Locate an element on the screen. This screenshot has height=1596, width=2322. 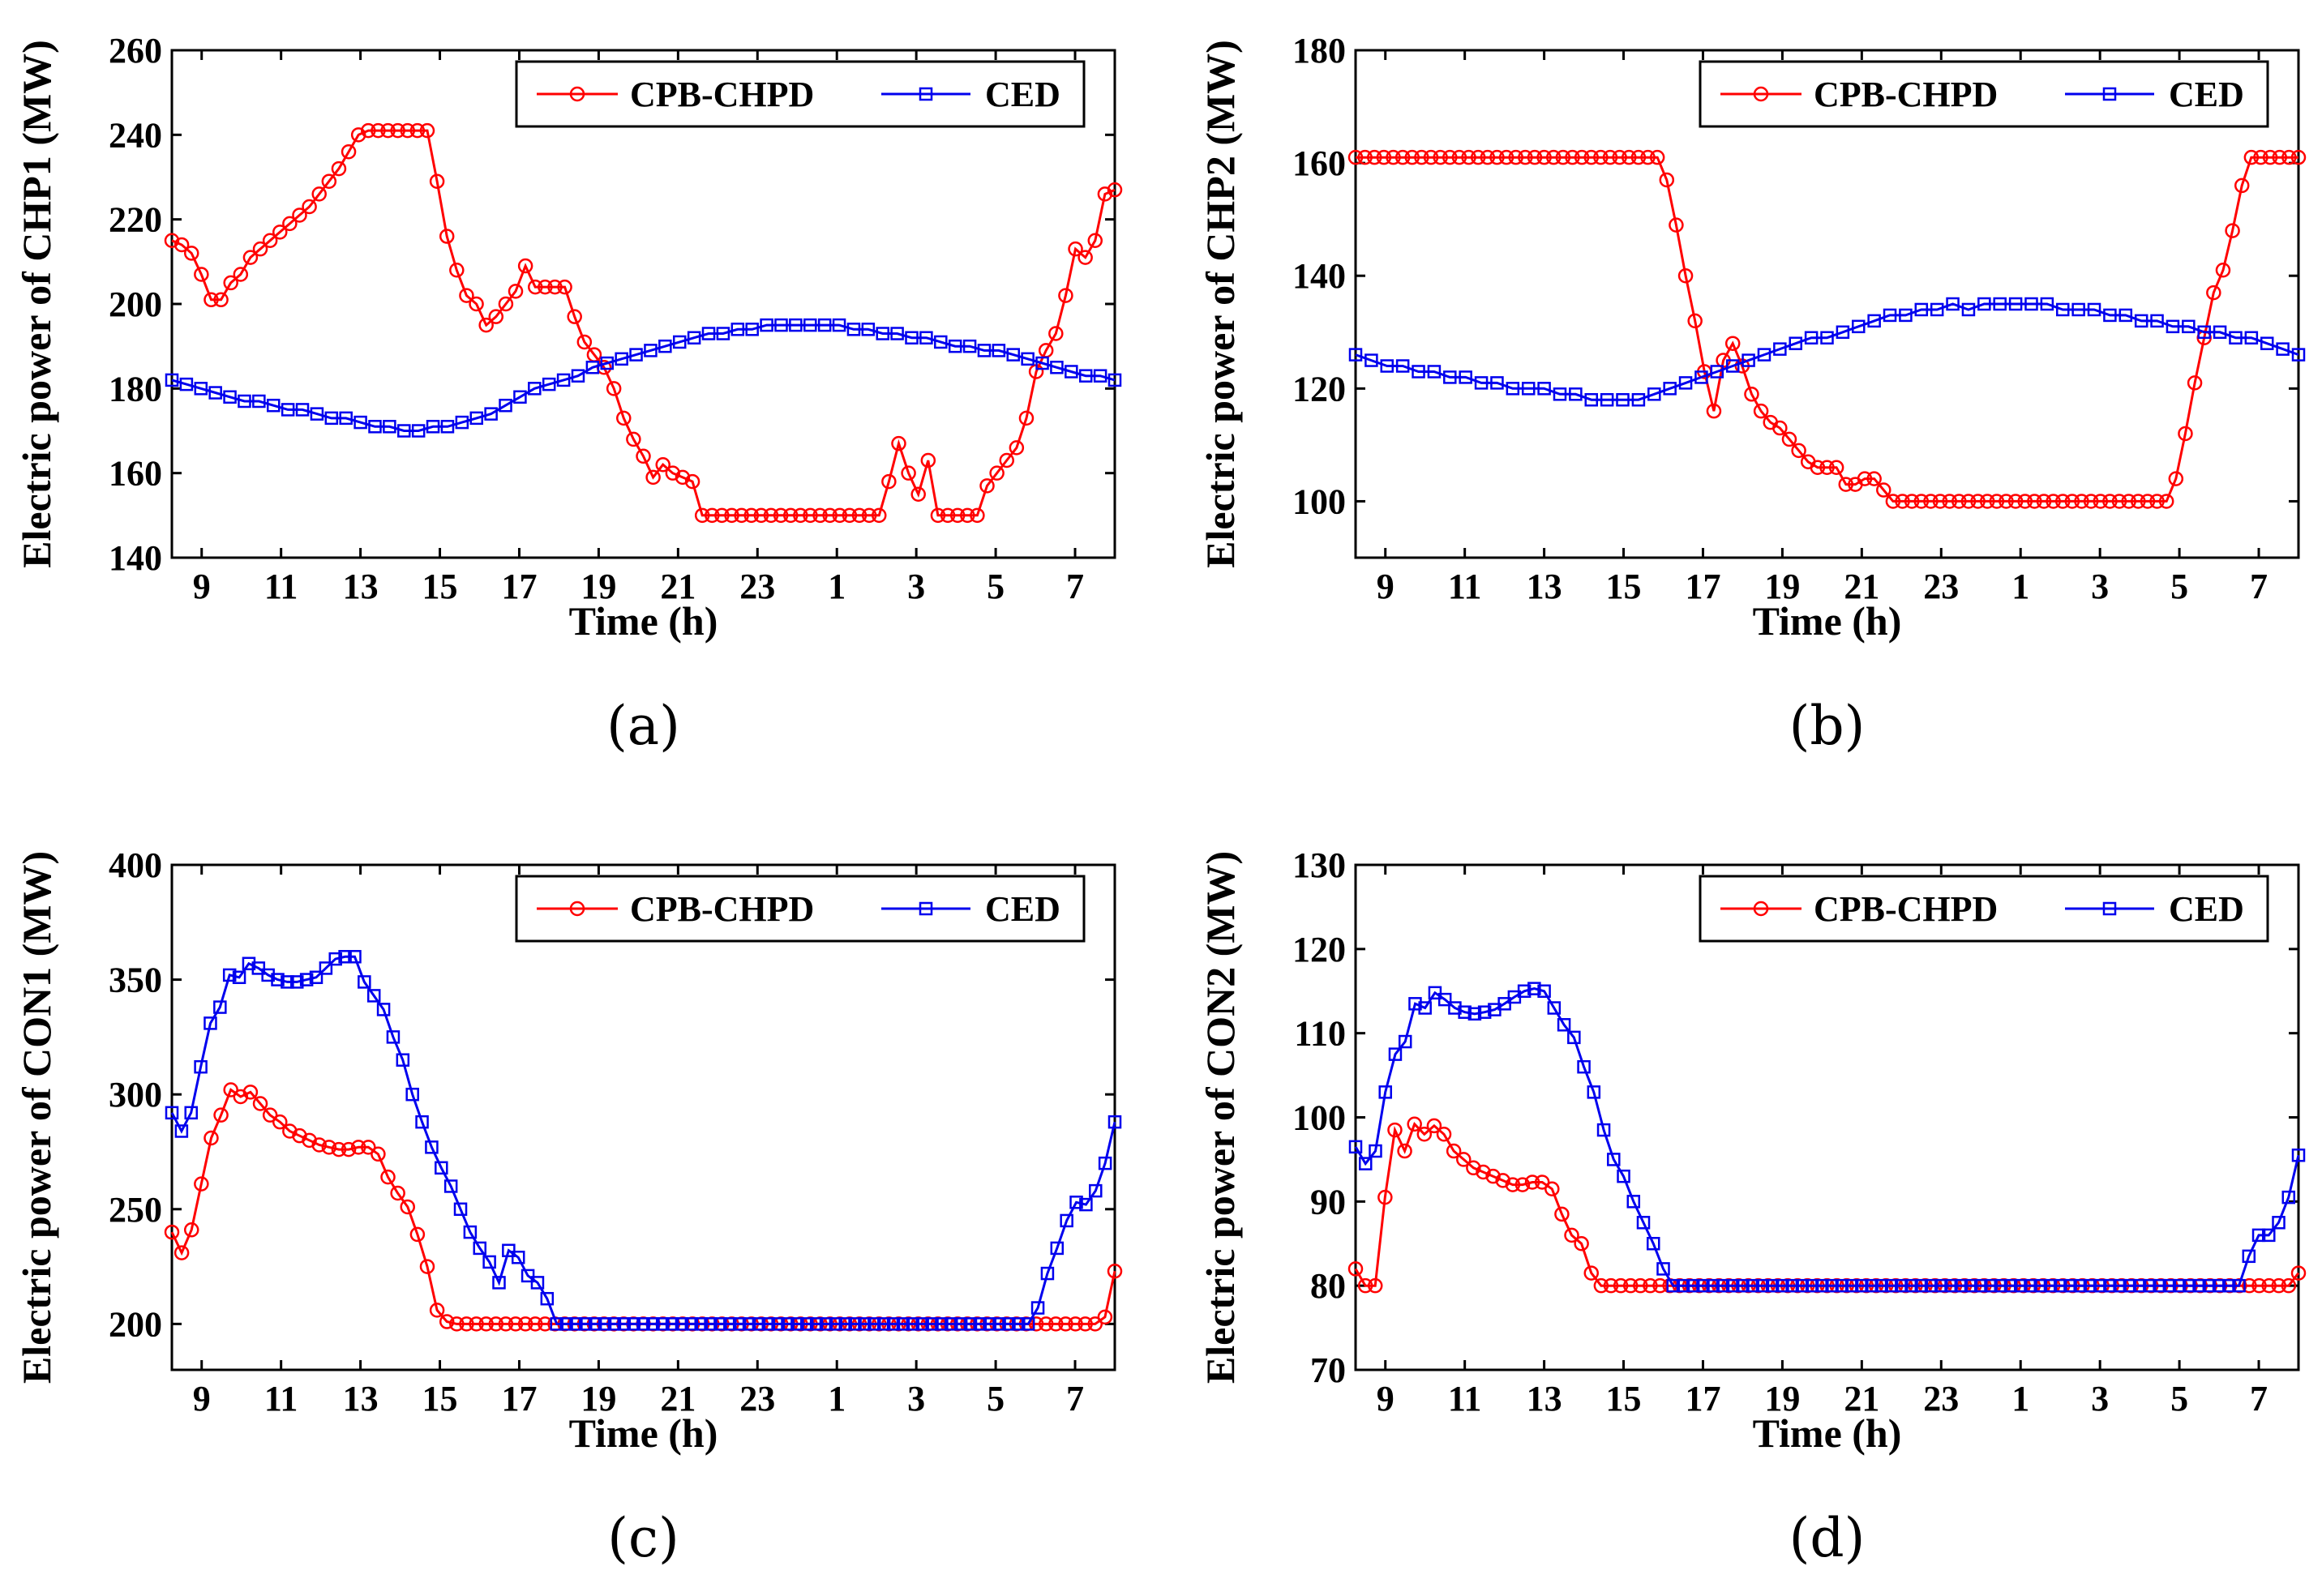
x-tick-label: 1 is located at coordinates (2020, 1398).